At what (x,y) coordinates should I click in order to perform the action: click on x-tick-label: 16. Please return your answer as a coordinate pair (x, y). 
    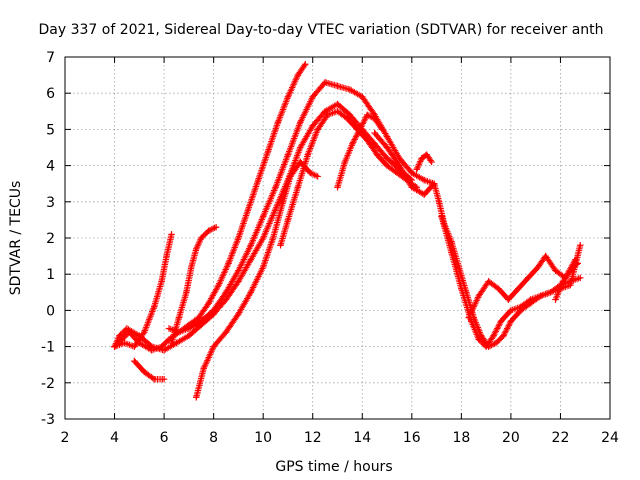
    Looking at the image, I should click on (412, 438).